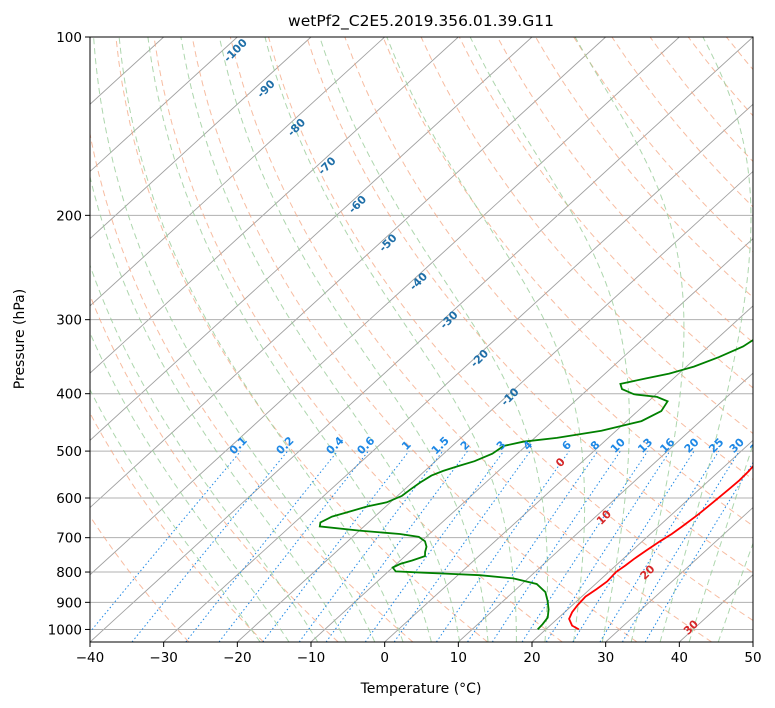  I want to click on mixing-ratio-label: 0.4, so click(335, 445).